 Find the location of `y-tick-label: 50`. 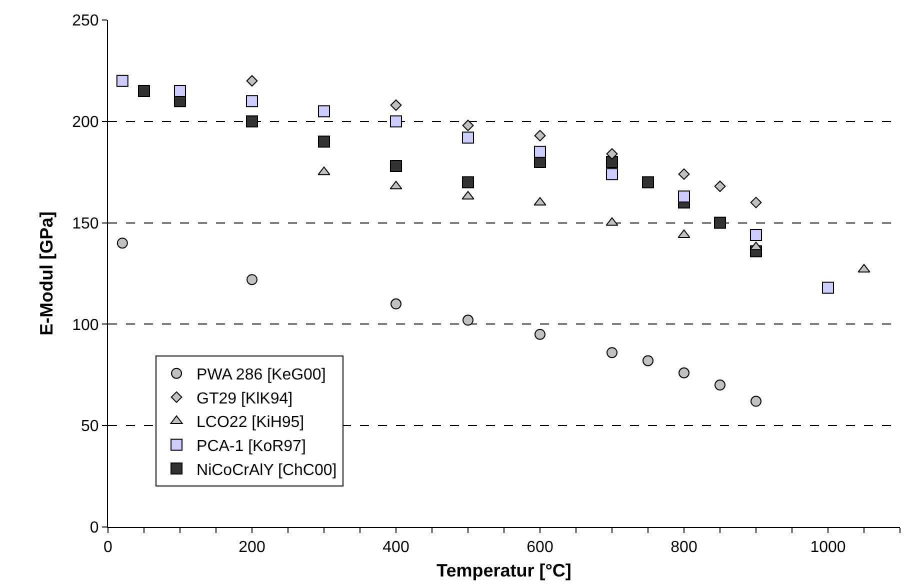

y-tick-label: 50 is located at coordinates (90, 427).